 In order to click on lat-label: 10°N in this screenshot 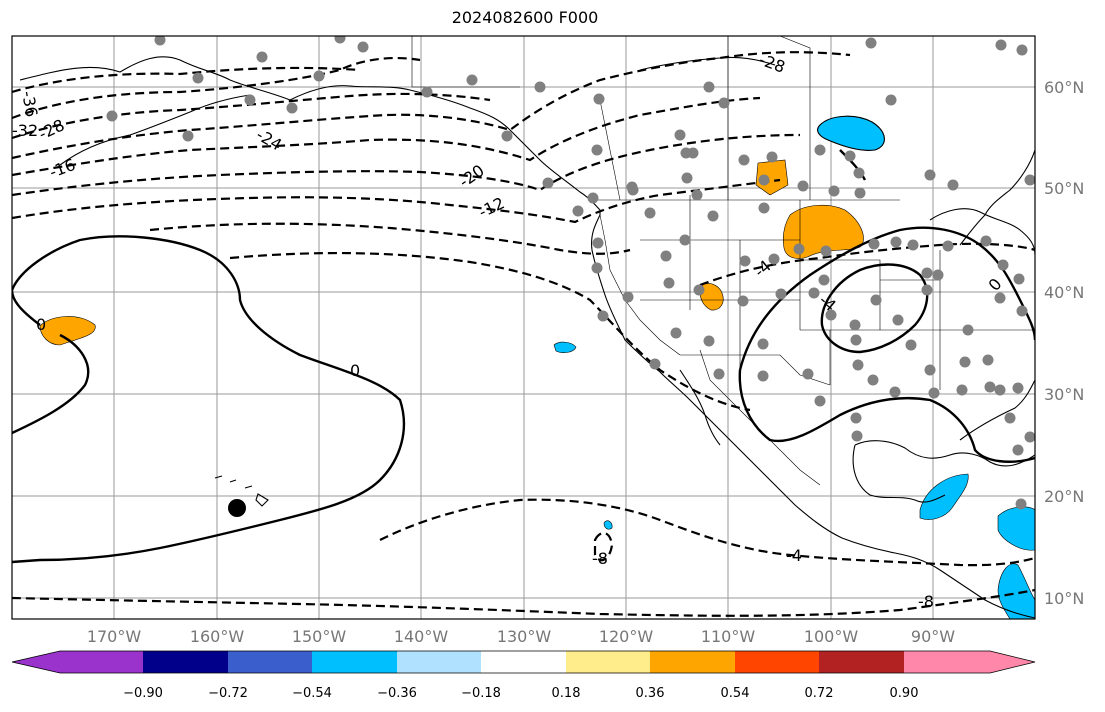, I will do `click(1064, 598)`.